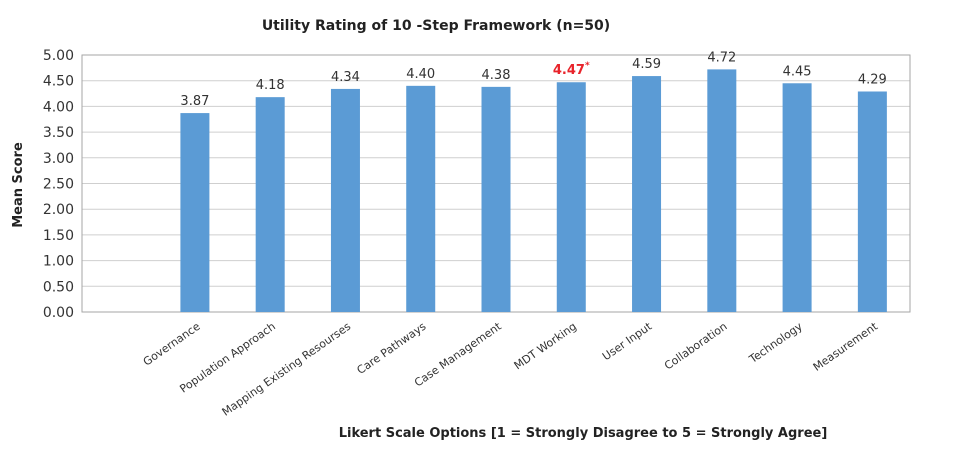  Describe the element at coordinates (58, 159) in the screenshot. I see `y-tick-label: 3.00` at that location.